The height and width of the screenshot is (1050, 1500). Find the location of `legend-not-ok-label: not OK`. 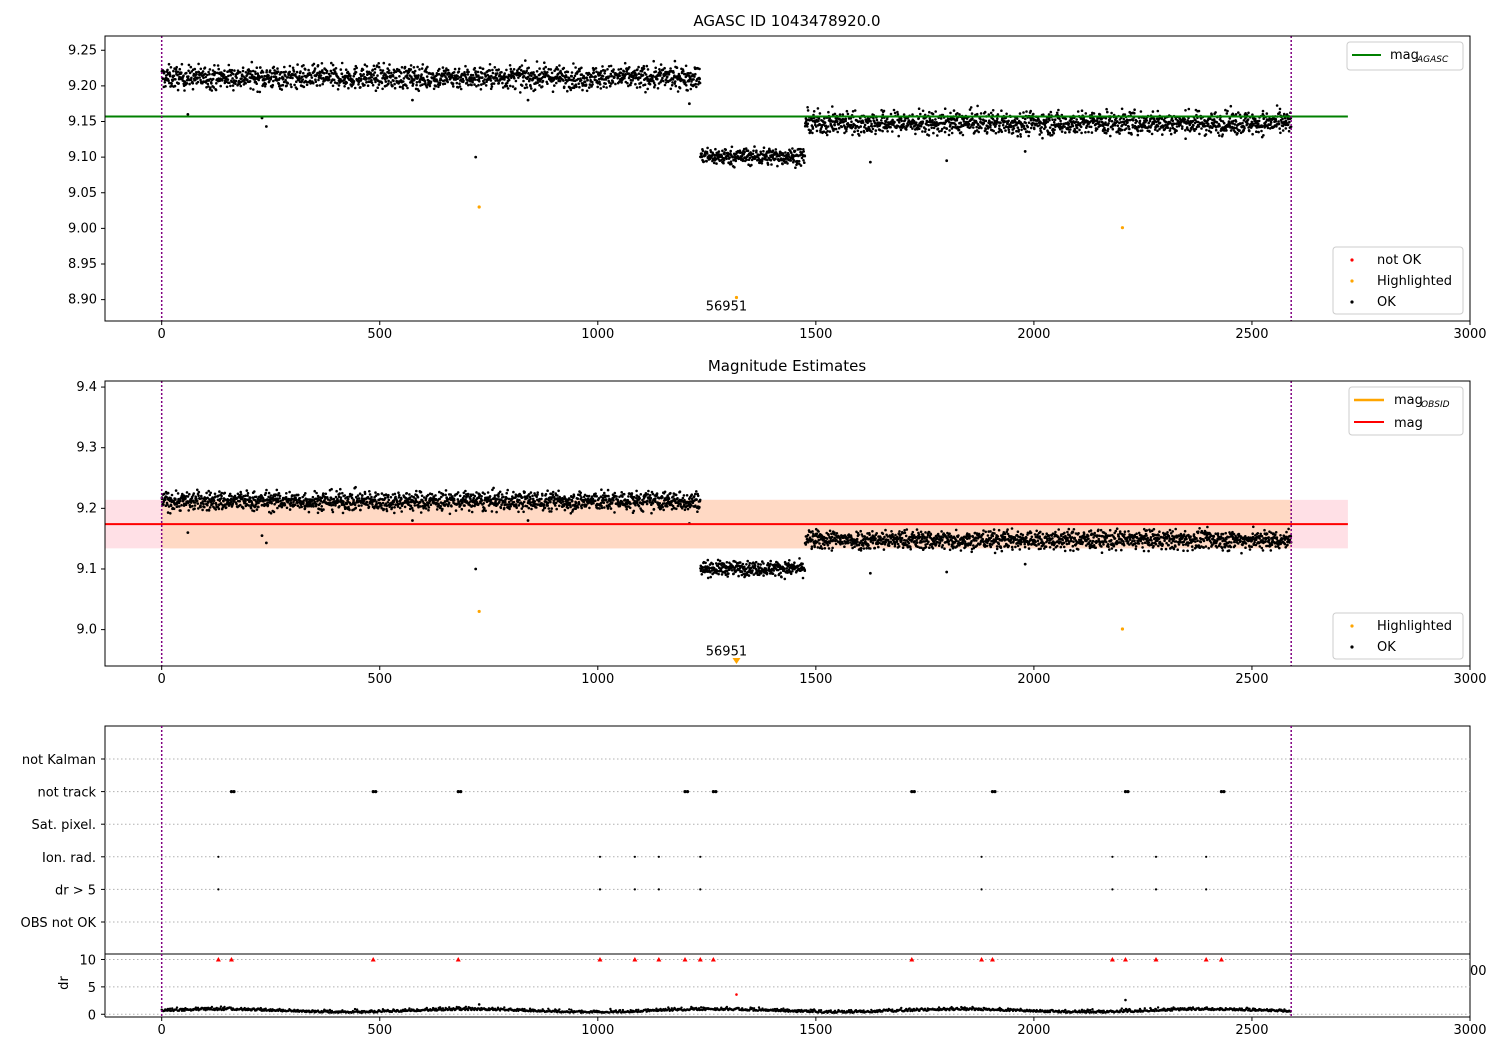

legend-not-ok-label: not OK is located at coordinates (1399, 260).